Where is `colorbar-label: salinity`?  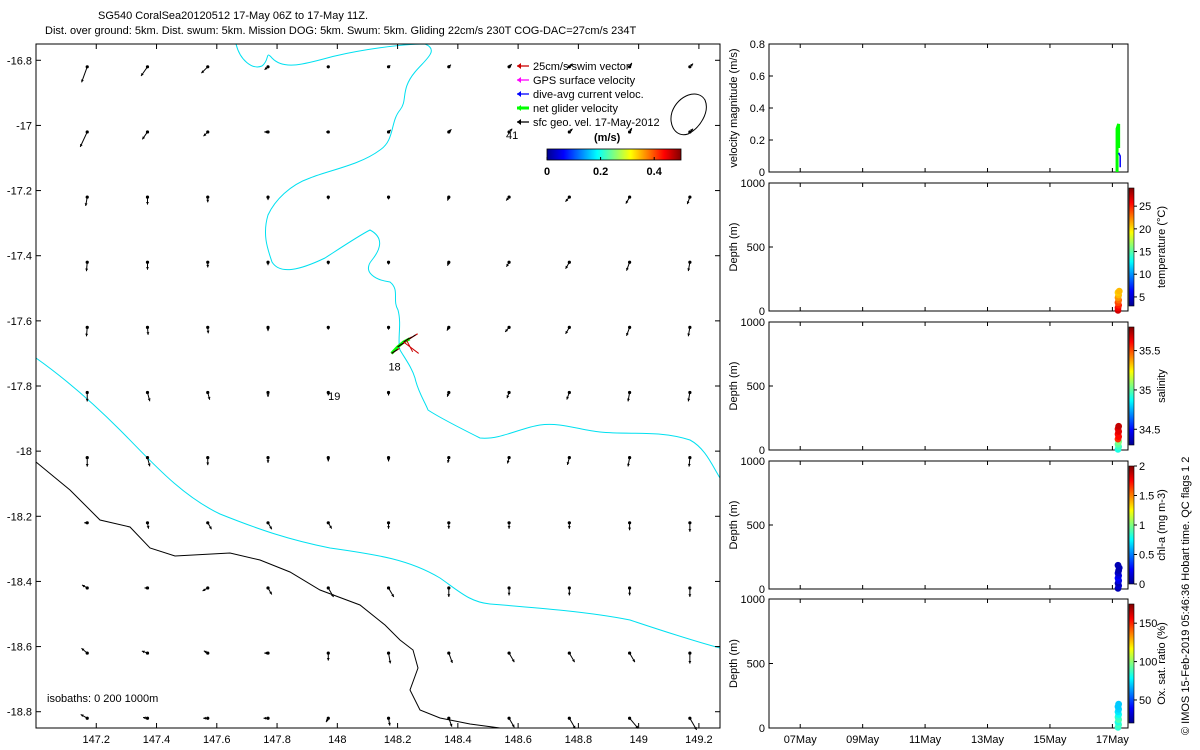
colorbar-label: salinity is located at coordinates (1162, 386).